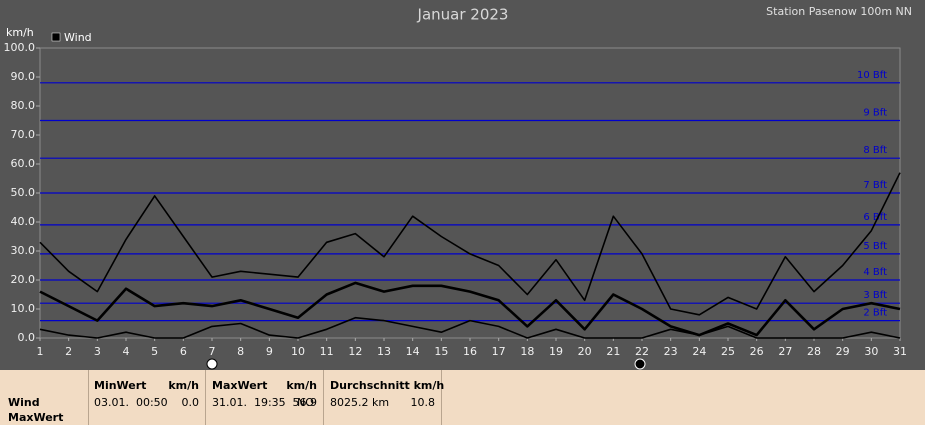 The height and width of the screenshot is (425, 925). Describe the element at coordinates (78, 37) in the screenshot. I see `legend-label: Wind` at that location.